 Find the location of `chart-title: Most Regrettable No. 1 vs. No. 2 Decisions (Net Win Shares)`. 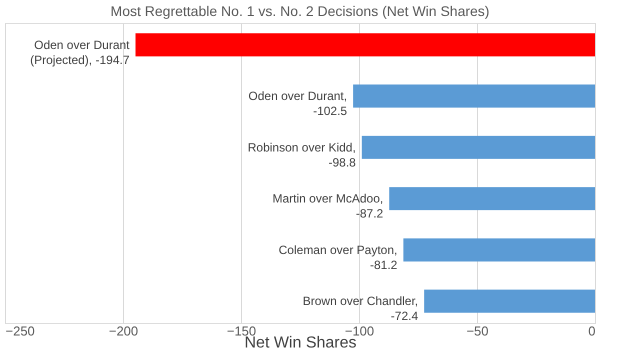

chart-title: Most Regrettable No. 1 vs. No. 2 Decisions (Net Win Shares) is located at coordinates (300, 11).